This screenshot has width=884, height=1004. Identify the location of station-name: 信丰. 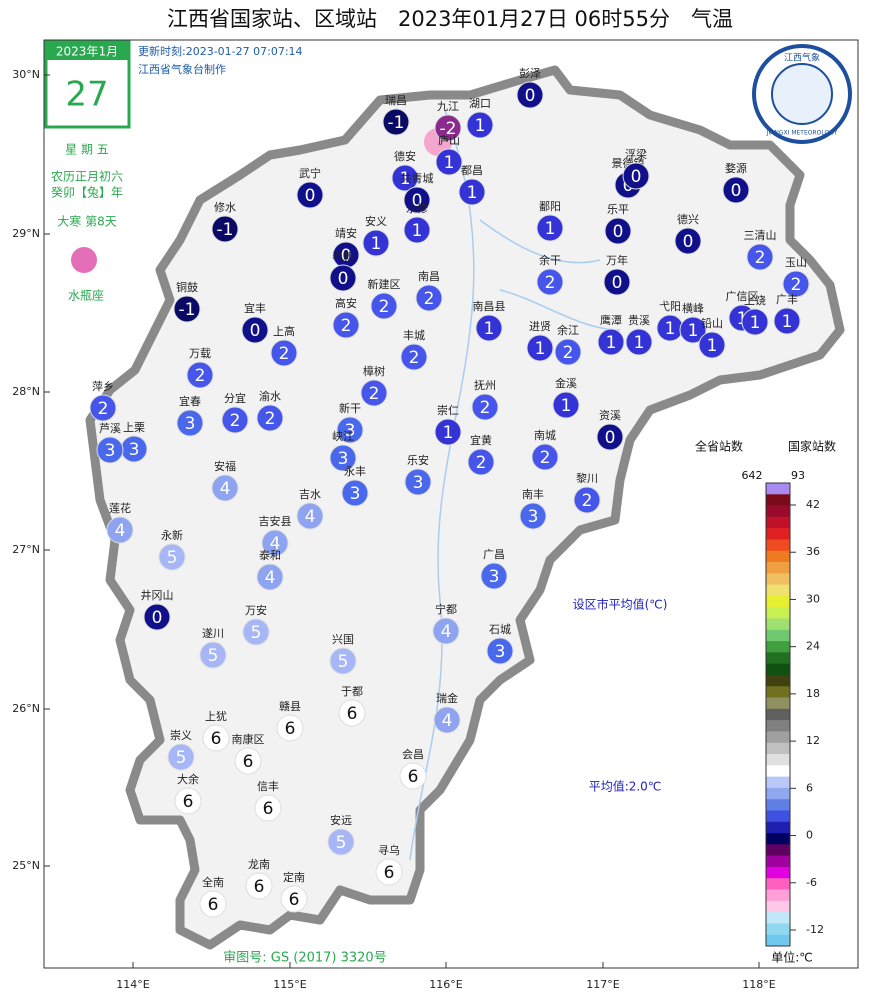
(268, 786).